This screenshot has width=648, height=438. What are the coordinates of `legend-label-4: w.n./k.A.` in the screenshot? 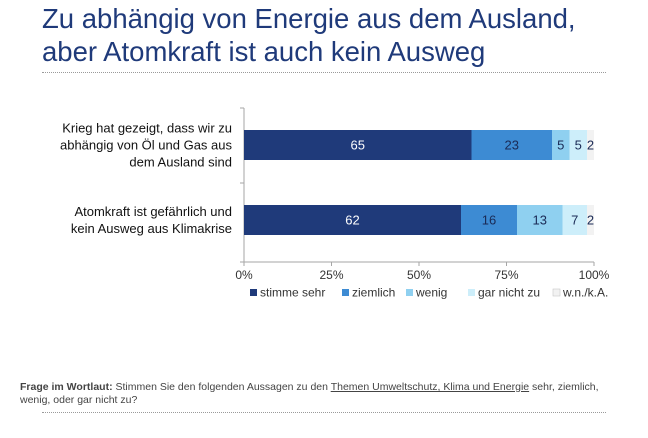 It's located at (585, 293).